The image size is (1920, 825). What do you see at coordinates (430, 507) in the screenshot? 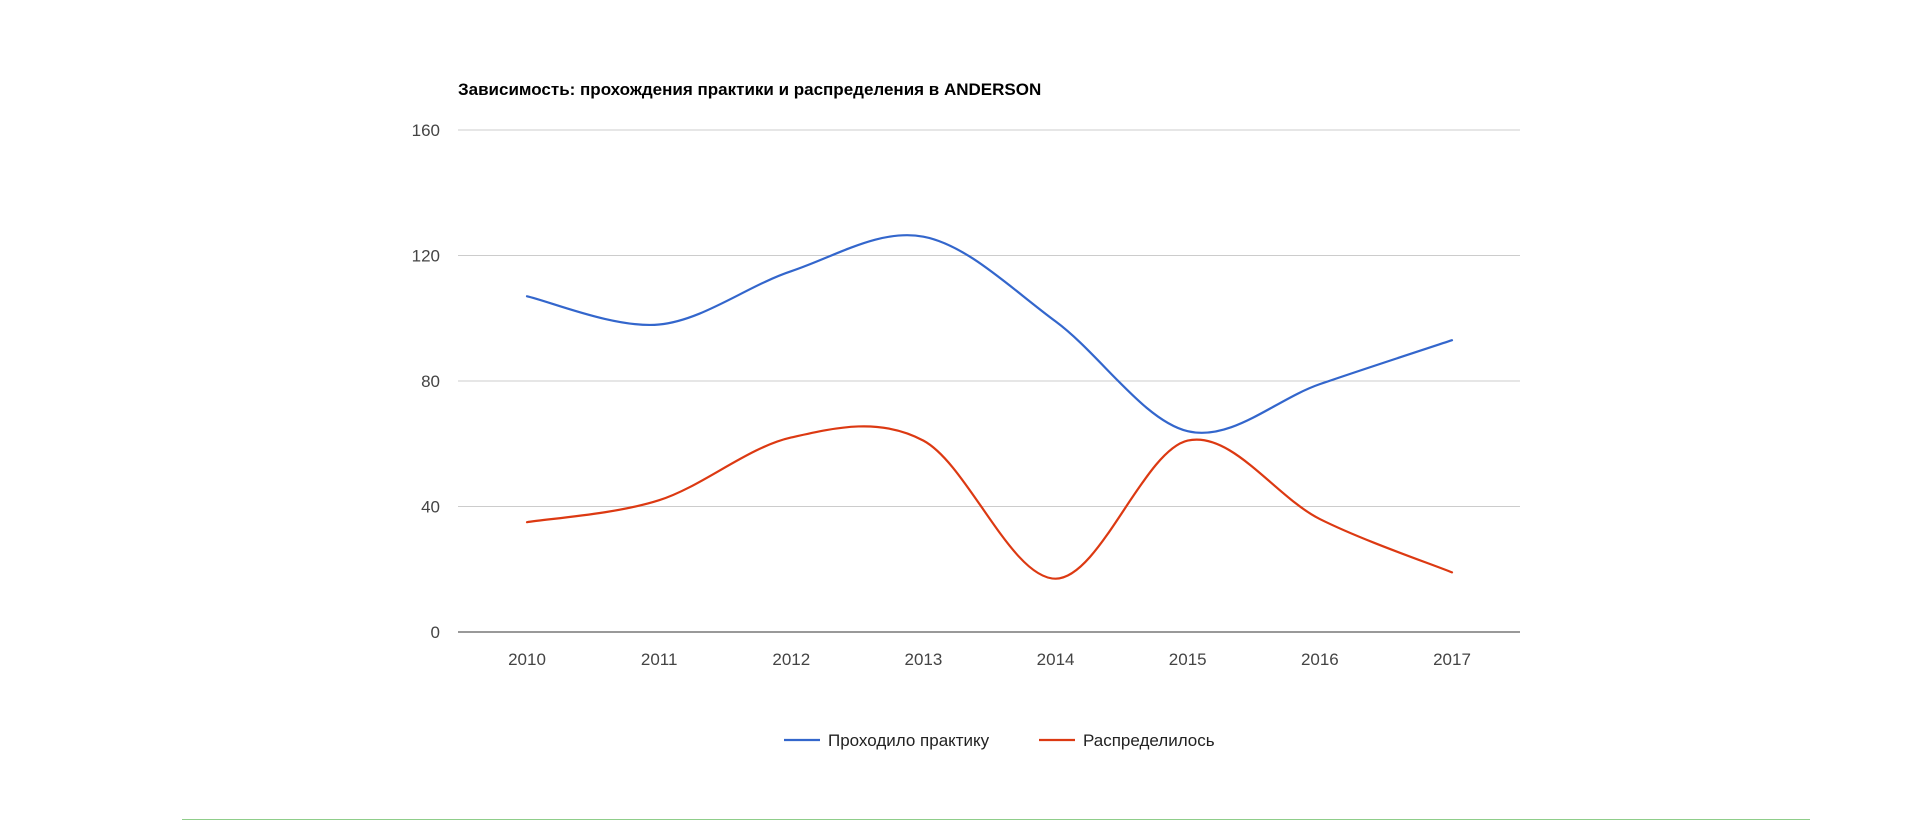
I see `y-tick-label: 40` at bounding box center [430, 507].